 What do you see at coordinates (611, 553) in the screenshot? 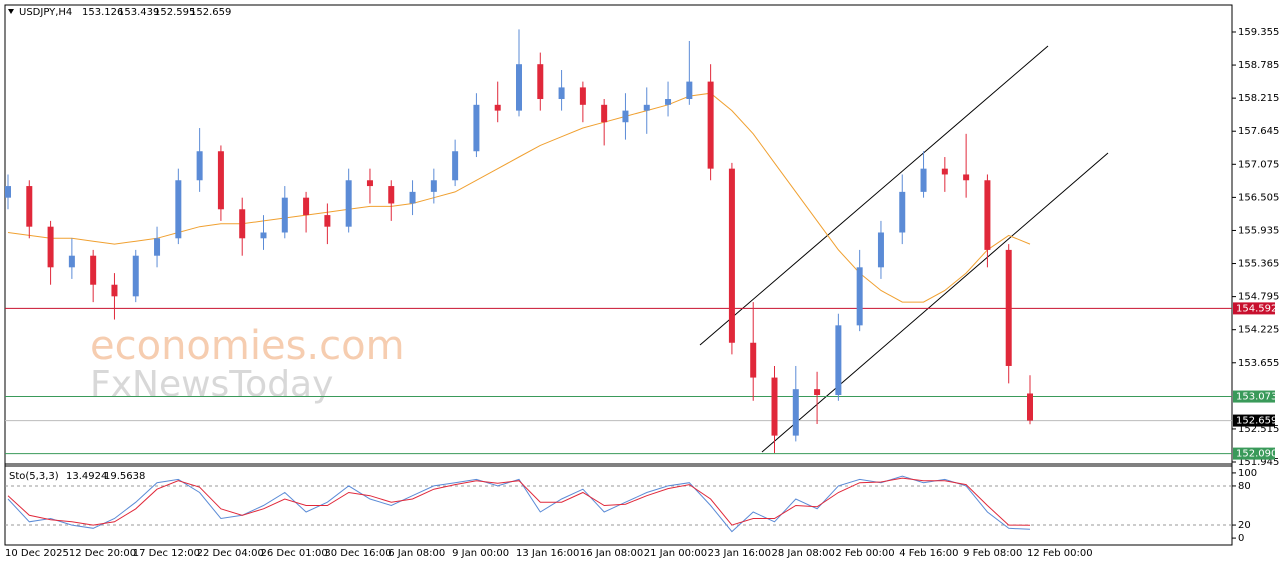
I see `x-tick-label: 16 Jan 08:00` at bounding box center [611, 553].